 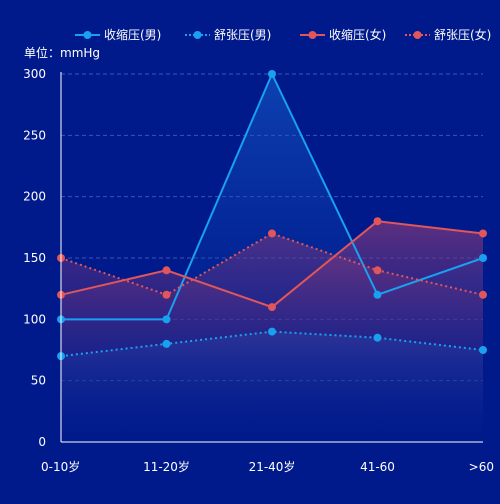 What do you see at coordinates (462, 34) in the screenshot?
I see `legend-label: 舒张压(女)` at bounding box center [462, 34].